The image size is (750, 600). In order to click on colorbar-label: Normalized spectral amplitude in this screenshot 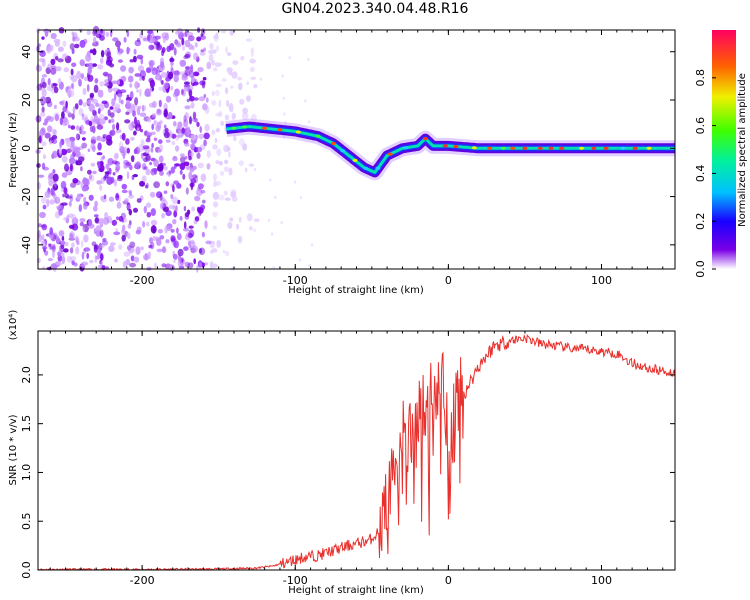, I will do `click(742, 150)`.